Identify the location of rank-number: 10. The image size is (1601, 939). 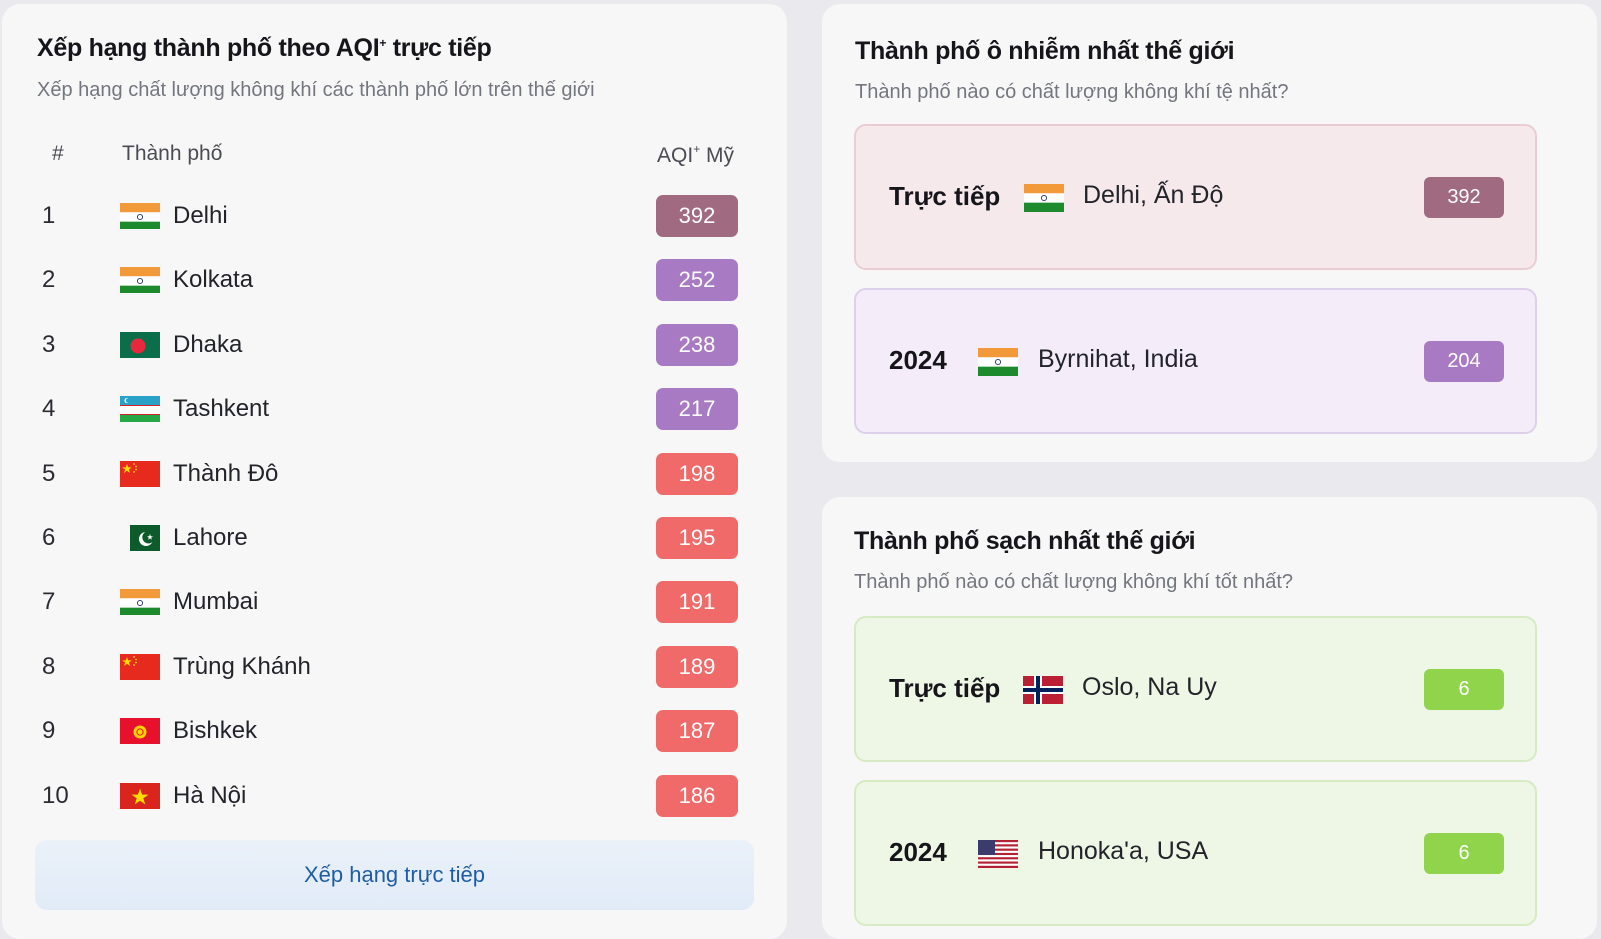
(55, 795).